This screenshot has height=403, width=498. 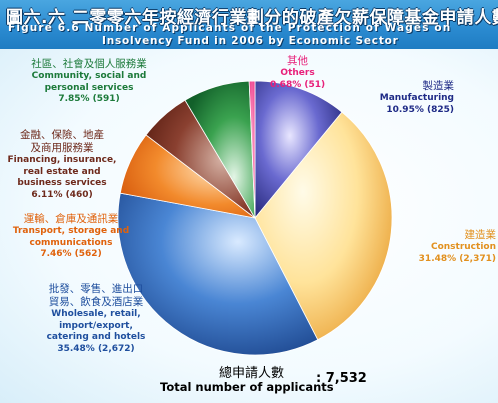 What do you see at coordinates (420, 109) in the screenshot?
I see `label-manufacturing-value: 10.95% (825)` at bounding box center [420, 109].